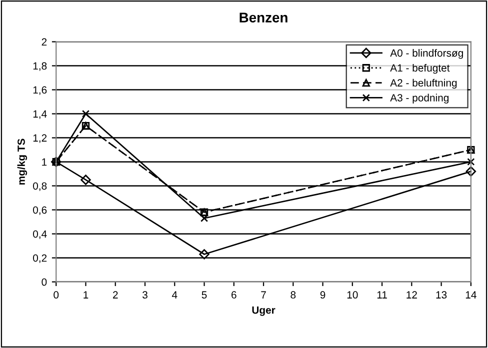 This screenshot has height=348, width=488. What do you see at coordinates (56, 295) in the screenshot?
I see `x-tick-label: 0` at bounding box center [56, 295].